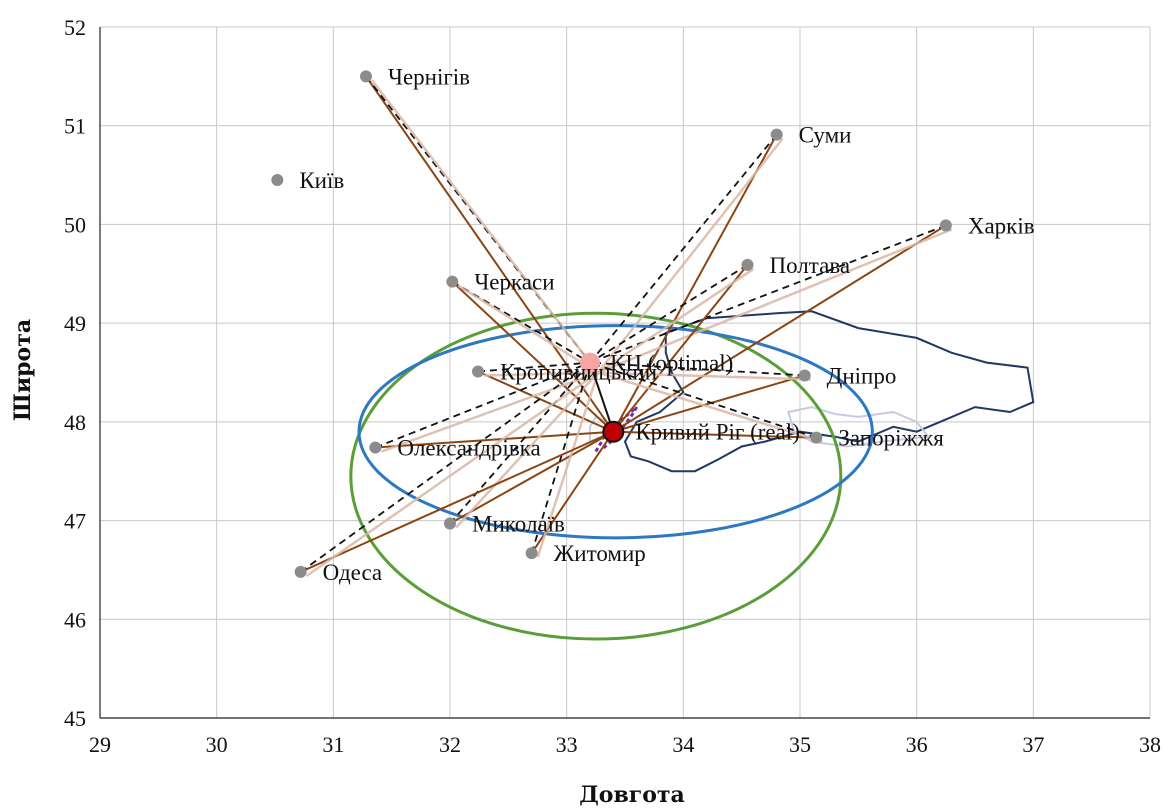 This screenshot has height=812, width=1168. Describe the element at coordinates (590, 362) in the screenshot. I see `optimal-center-point` at that location.